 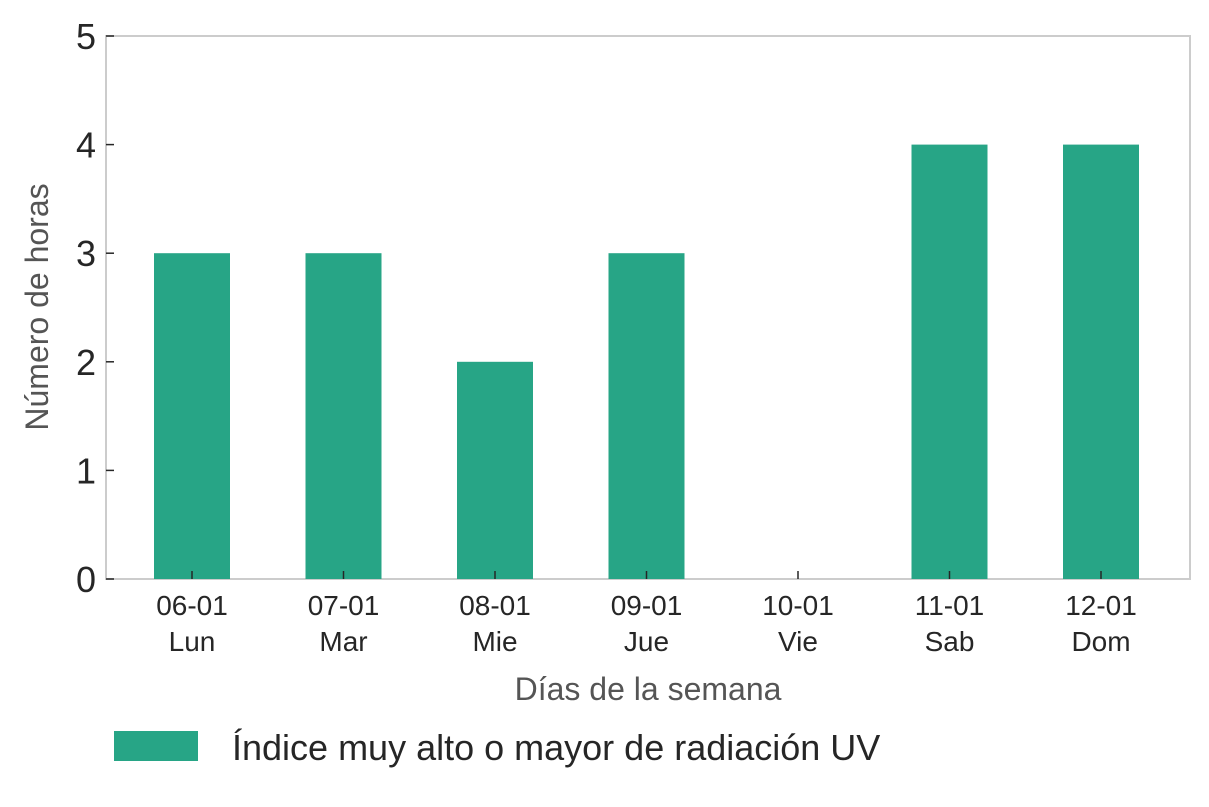 I want to click on y-tick-label-3: 3, so click(x=86, y=253).